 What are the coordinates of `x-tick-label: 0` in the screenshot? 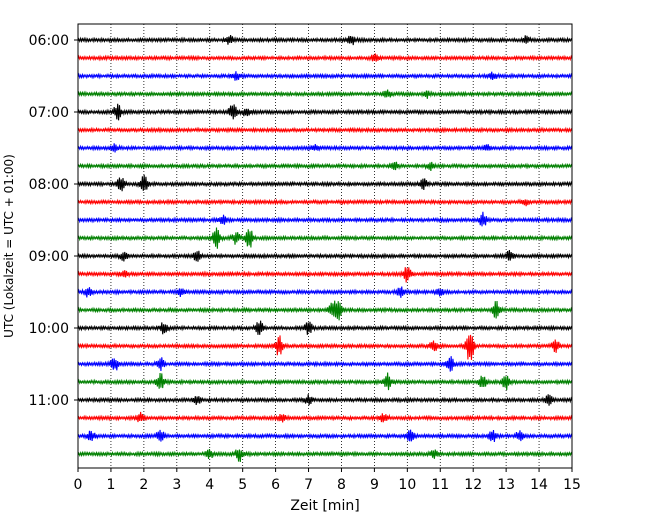 It's located at (78, 485).